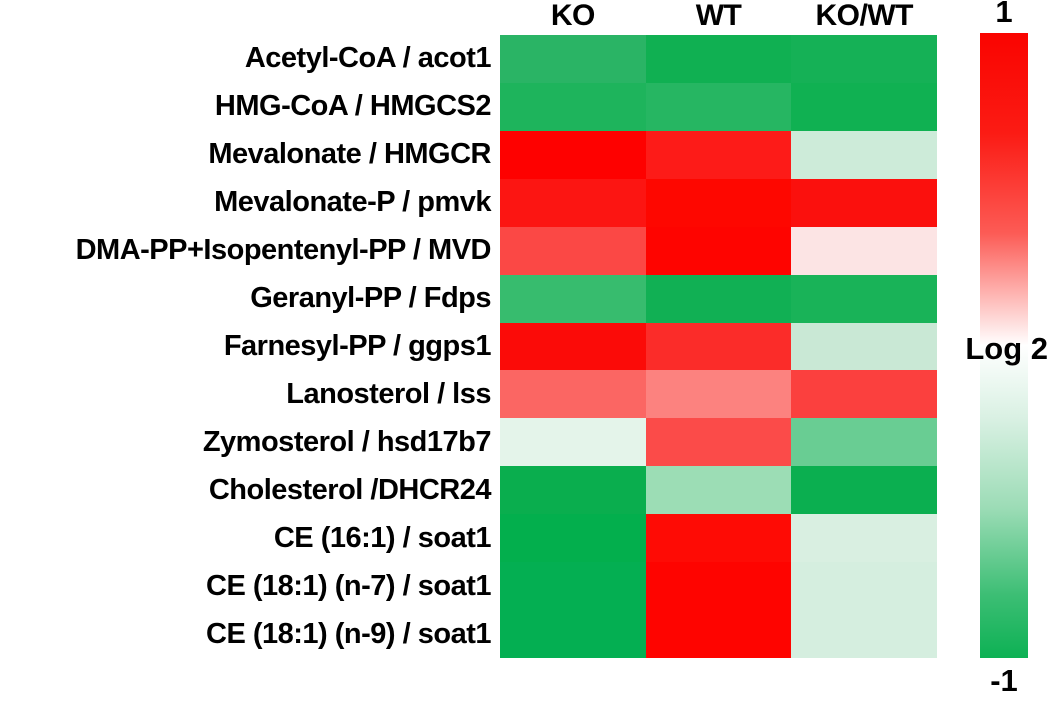  Describe the element at coordinates (349, 633) in the screenshot. I see `row-label: CE (18:1) (n-9) / soat1` at that location.